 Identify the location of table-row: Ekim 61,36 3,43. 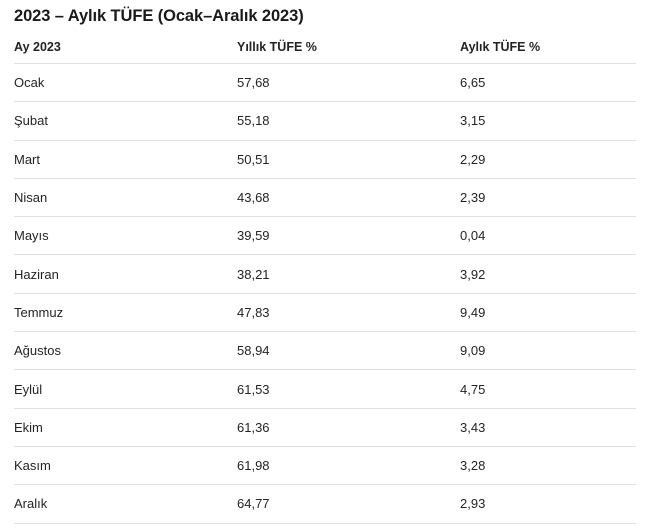
(325, 427).